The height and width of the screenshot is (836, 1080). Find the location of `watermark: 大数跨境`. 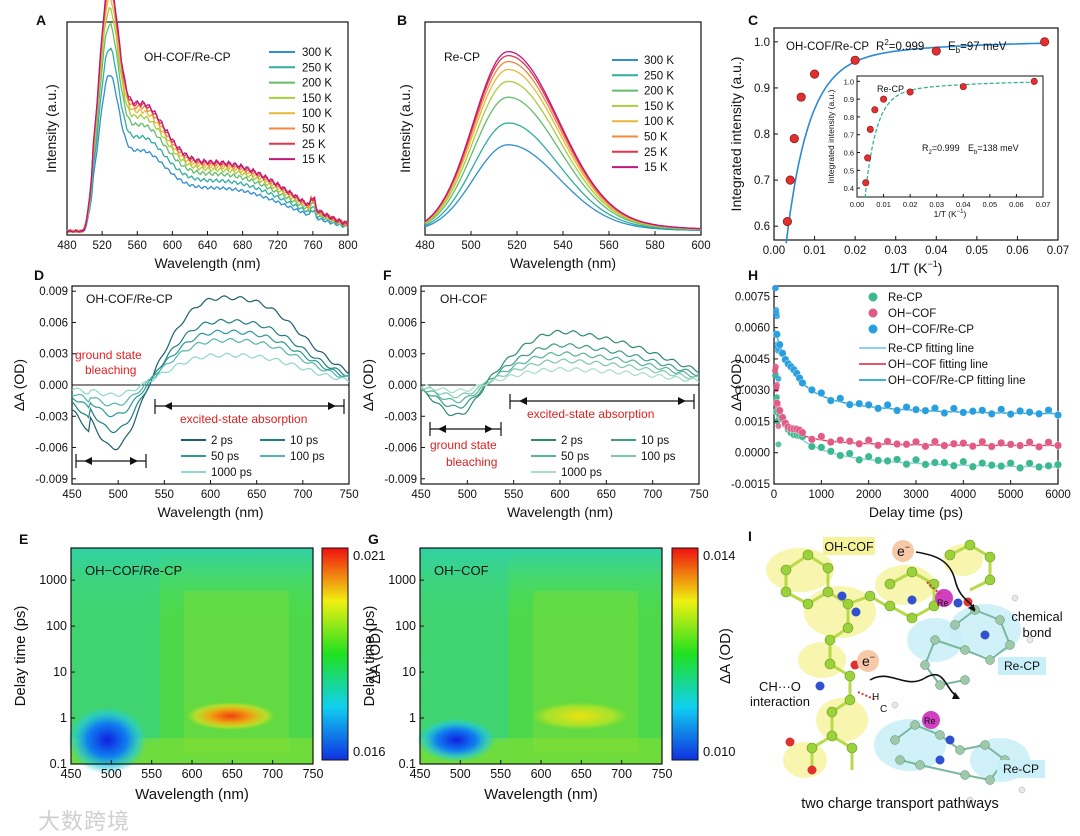

watermark: 大数跨境 is located at coordinates (84, 822).